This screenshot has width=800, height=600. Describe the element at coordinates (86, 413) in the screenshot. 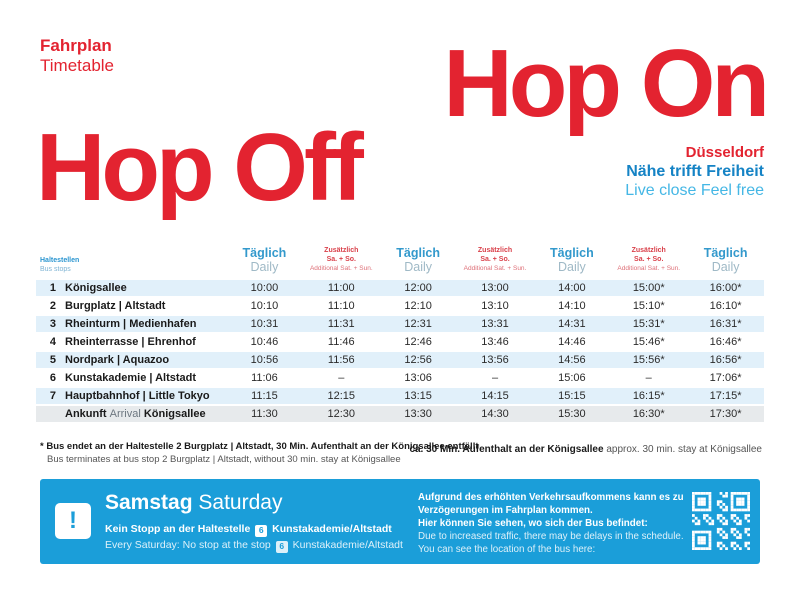

I see `arrival-label-de: Ankunft` at that location.